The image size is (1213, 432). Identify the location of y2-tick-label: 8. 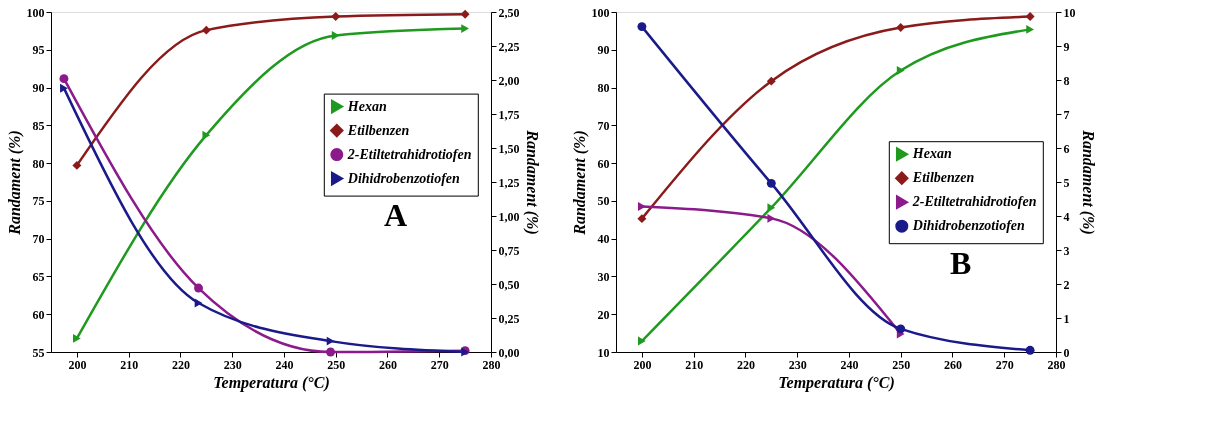
(1066, 80).